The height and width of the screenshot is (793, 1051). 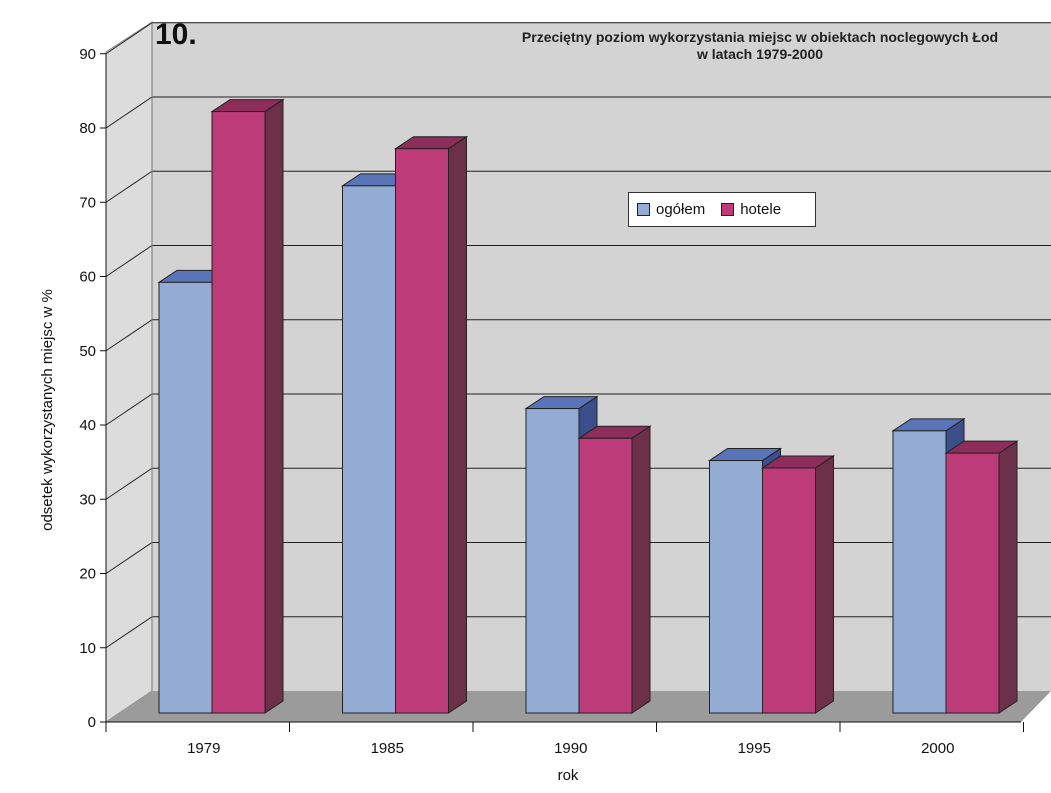 I want to click on x-tick-label: 1995, so click(x=754, y=748).